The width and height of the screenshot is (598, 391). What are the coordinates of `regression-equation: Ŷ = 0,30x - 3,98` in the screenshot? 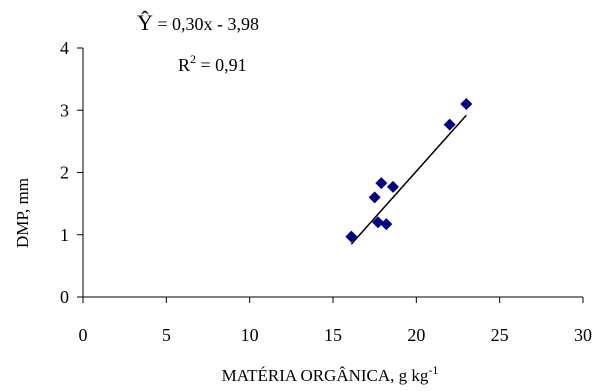 It's located at (198, 22).